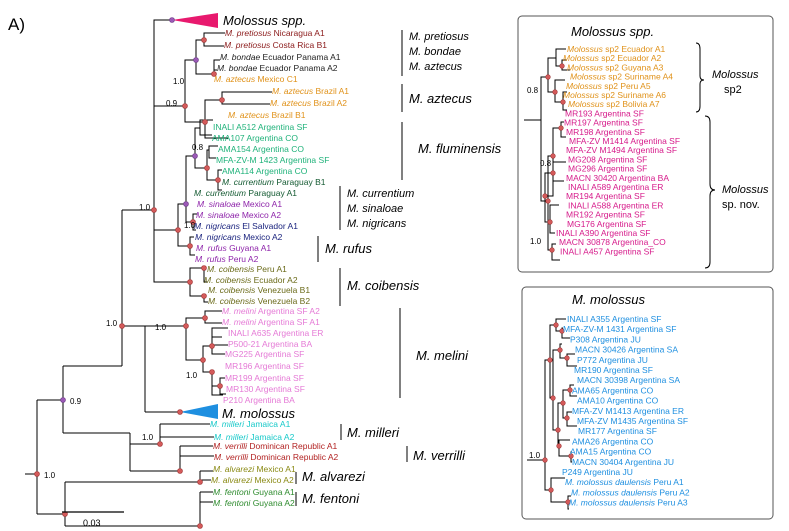 The height and width of the screenshot is (531, 789). I want to click on tip-label: M. bondae Ecuador Panama A2, so click(277, 68).